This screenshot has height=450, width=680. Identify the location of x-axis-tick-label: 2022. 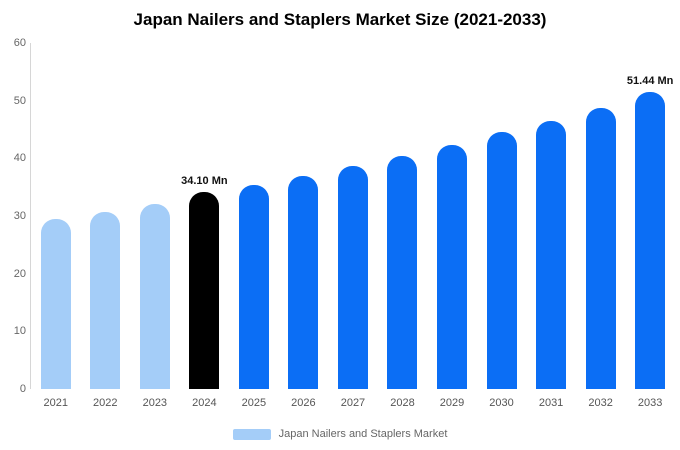
(105, 403).